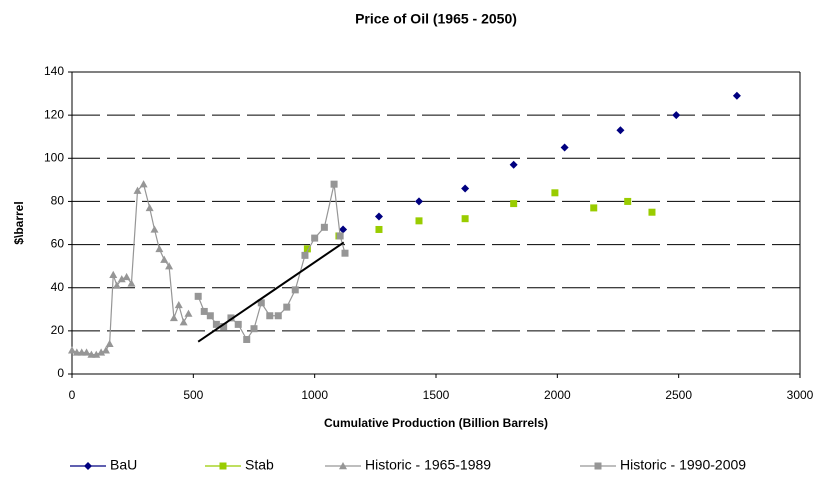 This screenshot has height=477, width=823. I want to click on chart-title: Price of Oil (1965 - 2050), so click(436, 19).